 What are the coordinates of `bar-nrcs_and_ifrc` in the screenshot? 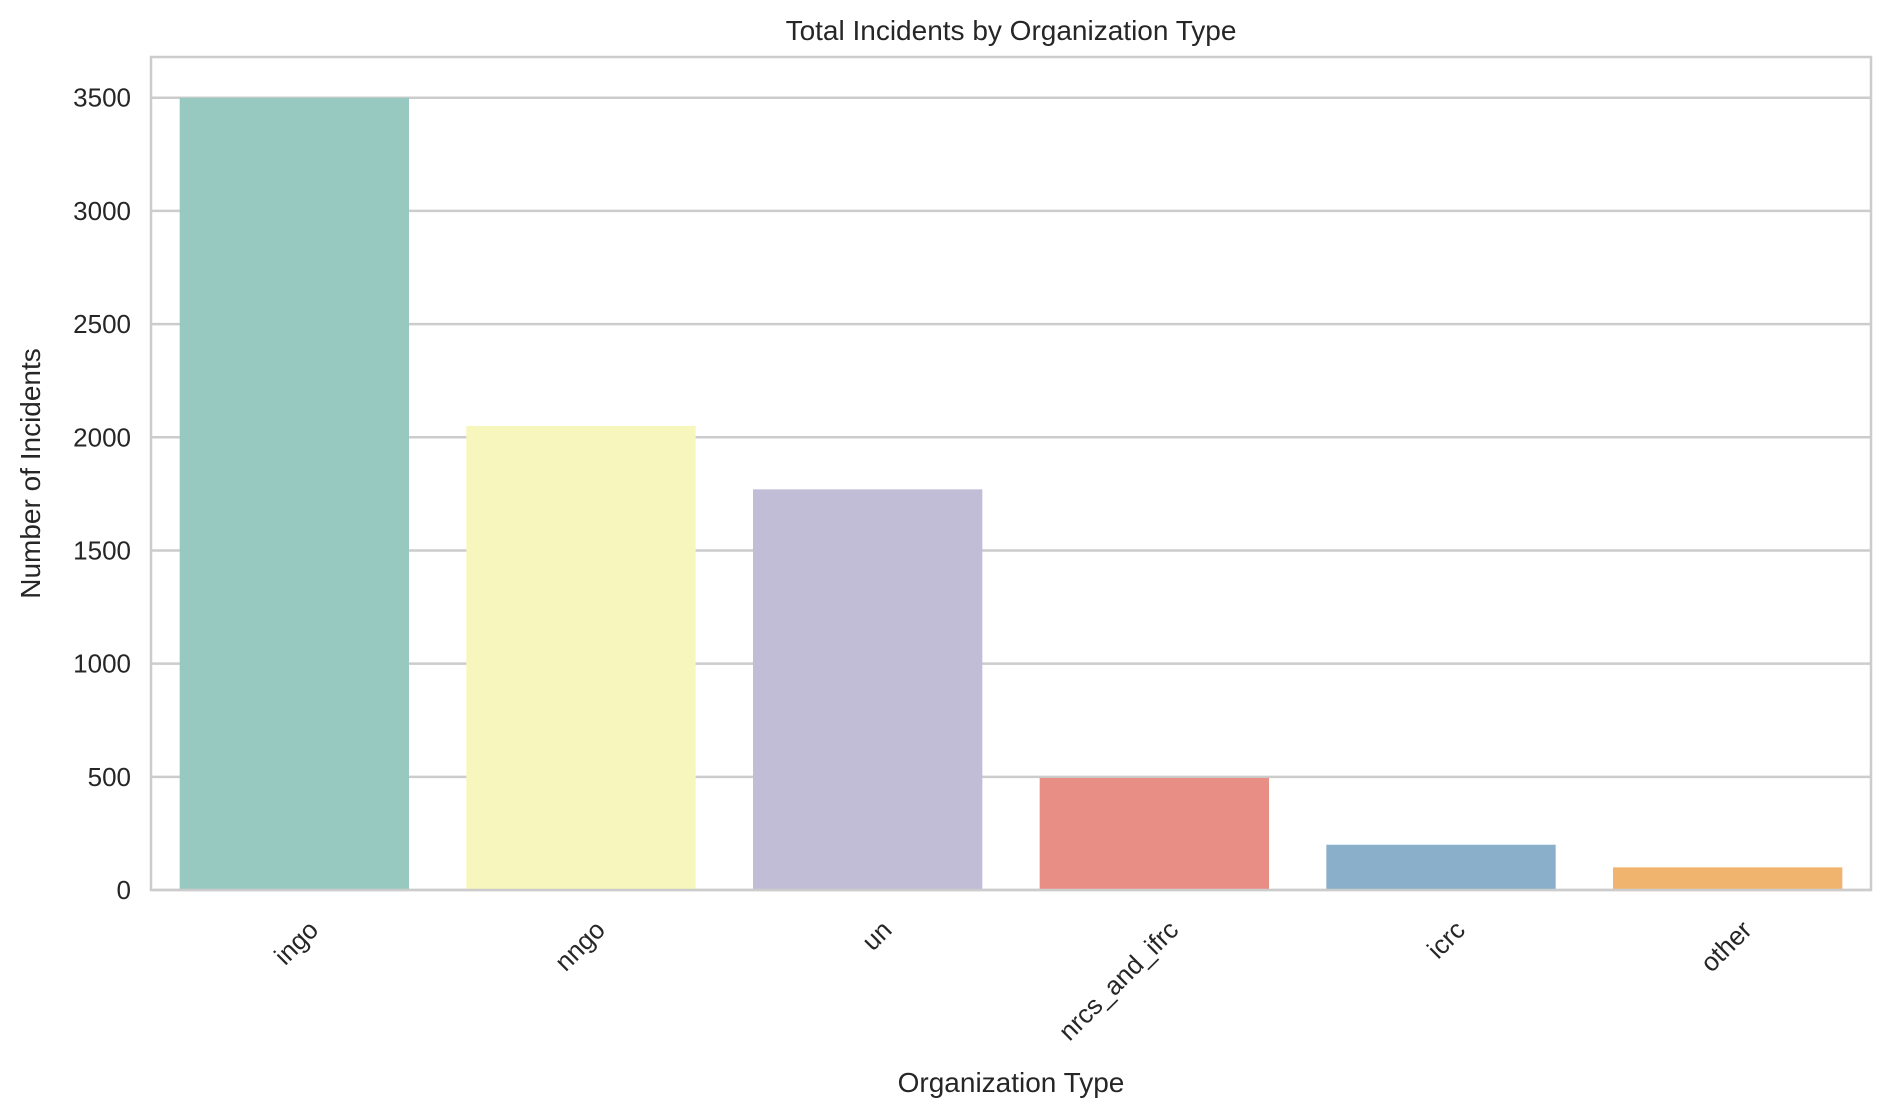 It's located at (1154, 833).